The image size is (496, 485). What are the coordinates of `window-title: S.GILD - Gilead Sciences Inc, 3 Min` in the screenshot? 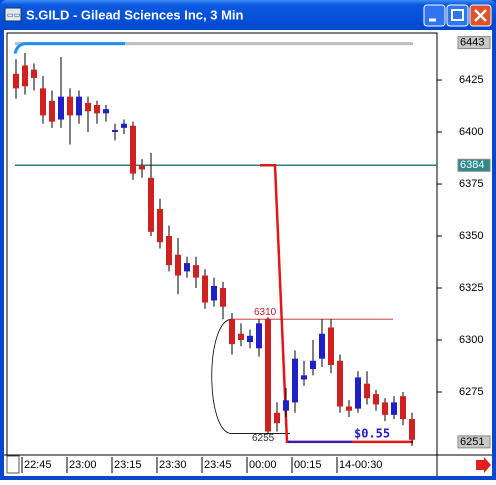 It's located at (135, 14).